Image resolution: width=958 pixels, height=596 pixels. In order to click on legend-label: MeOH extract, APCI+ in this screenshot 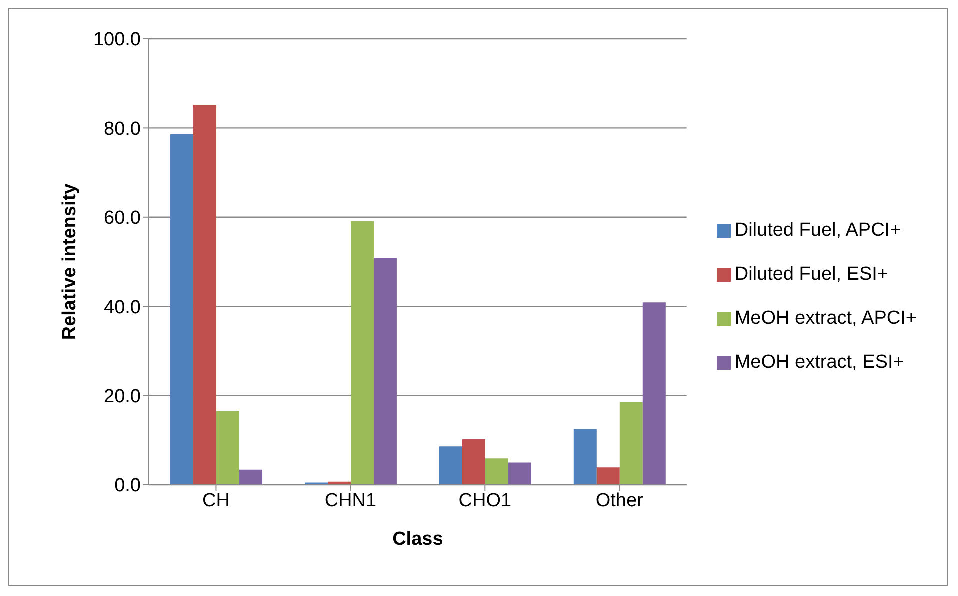, I will do `click(825, 318)`.